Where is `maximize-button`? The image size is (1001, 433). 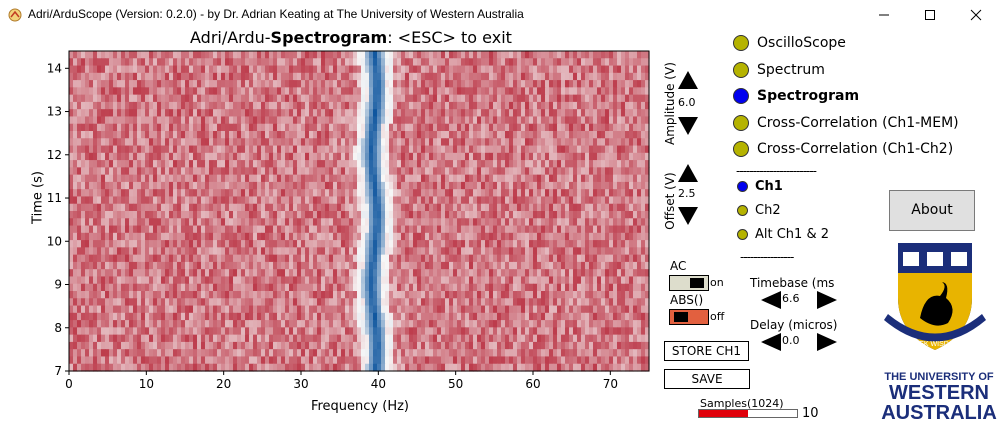
maximize-button is located at coordinates (930, 15).